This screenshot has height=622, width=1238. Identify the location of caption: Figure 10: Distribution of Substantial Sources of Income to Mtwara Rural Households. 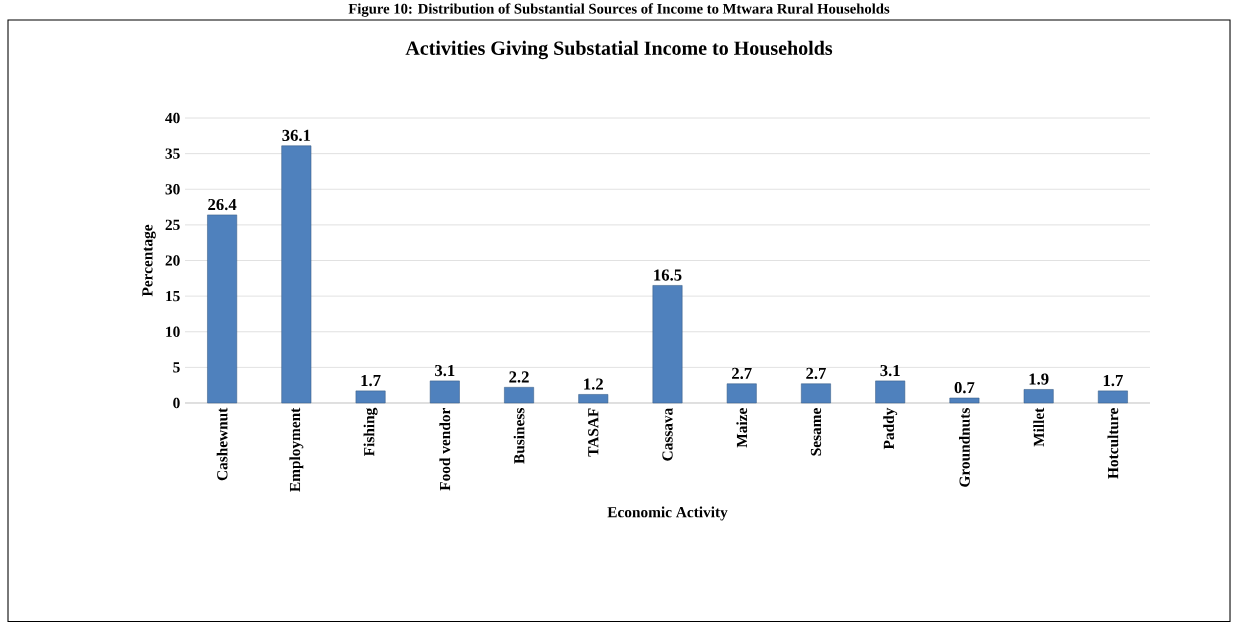
(619, 10).